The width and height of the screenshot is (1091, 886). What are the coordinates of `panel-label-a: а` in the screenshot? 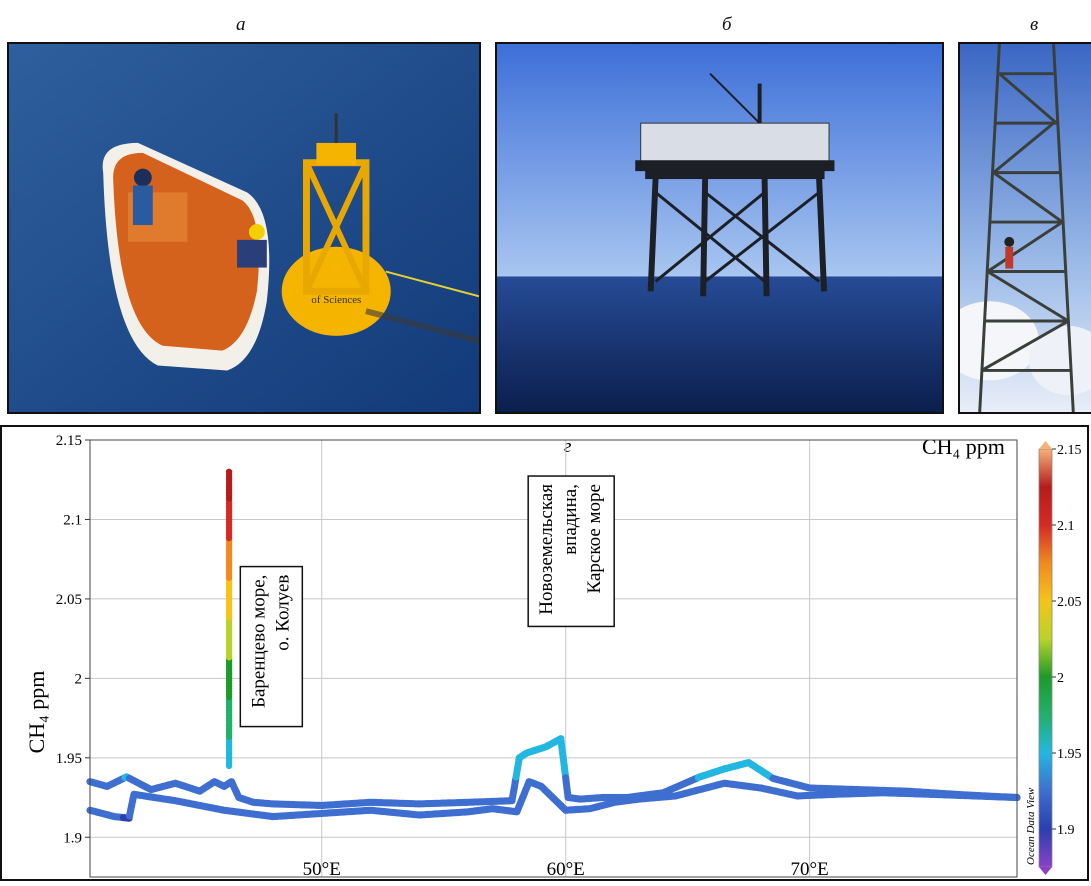 It's located at (241, 24).